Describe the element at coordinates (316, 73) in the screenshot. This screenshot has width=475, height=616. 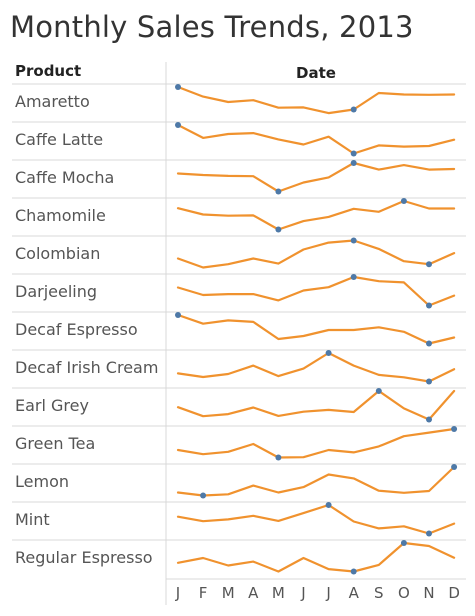
I see `column-header: Date` at that location.